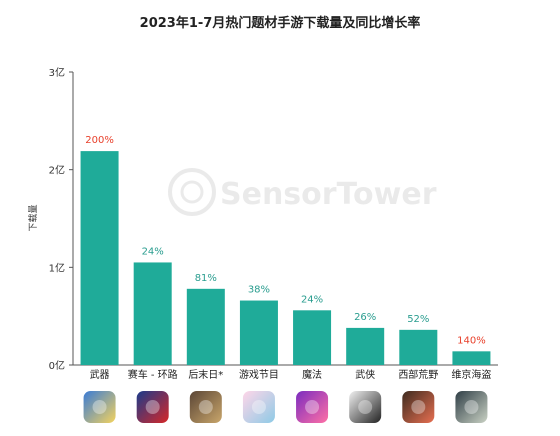 The width and height of the screenshot is (560, 436). What do you see at coordinates (291, 374) in the screenshot?
I see `x-axis-categories: 武器 赛车 - 环路 后末日* 游戏节目 魔法 武侠 西部荒野 维京海盗` at bounding box center [291, 374].